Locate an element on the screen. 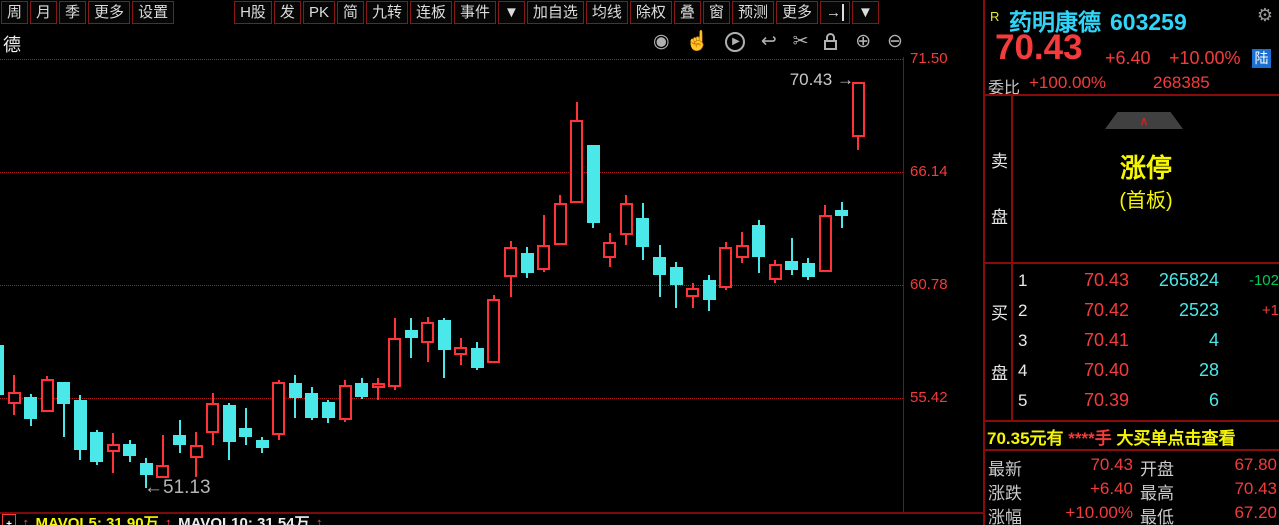 This screenshot has width=1279, height=525. bid-volume: 4 is located at coordinates (1213, 340).